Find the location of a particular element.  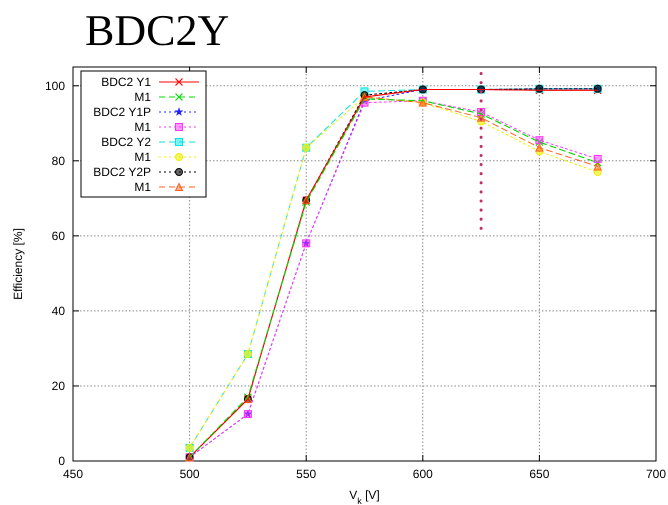

y-tick-label: 20 is located at coordinates (59, 385).